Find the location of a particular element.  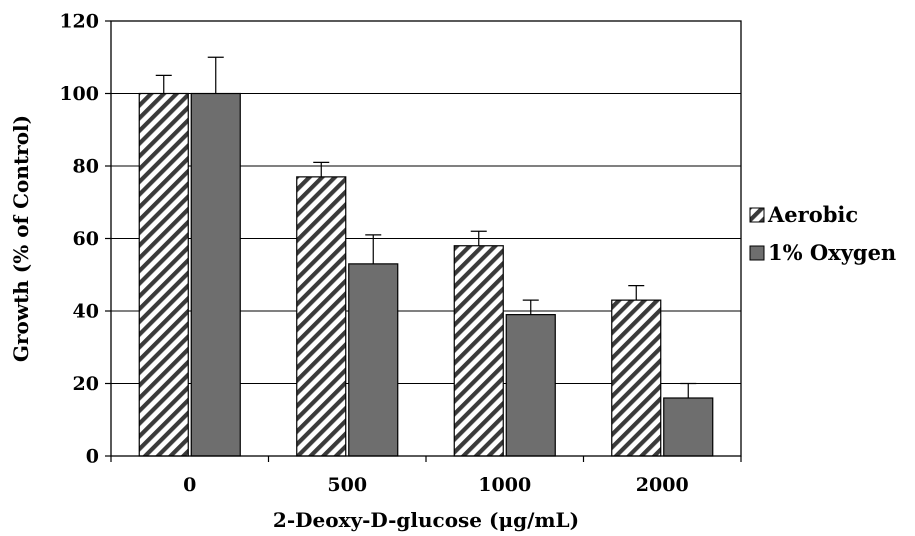

x-tick-label: 2000 is located at coordinates (662, 485).